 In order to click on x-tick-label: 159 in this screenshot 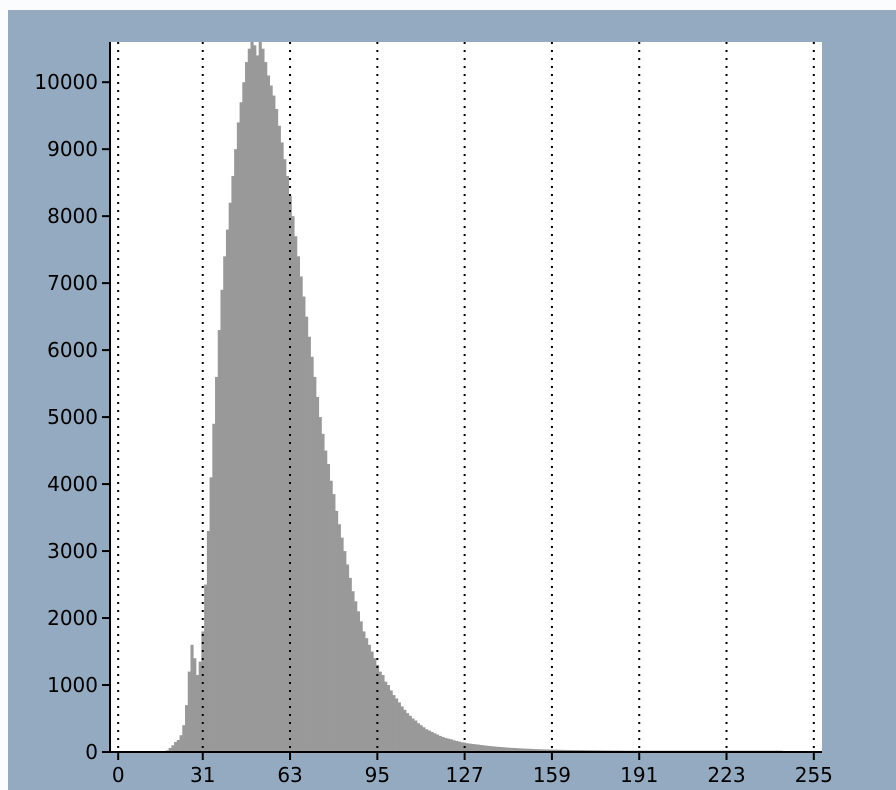, I will do `click(552, 775)`.